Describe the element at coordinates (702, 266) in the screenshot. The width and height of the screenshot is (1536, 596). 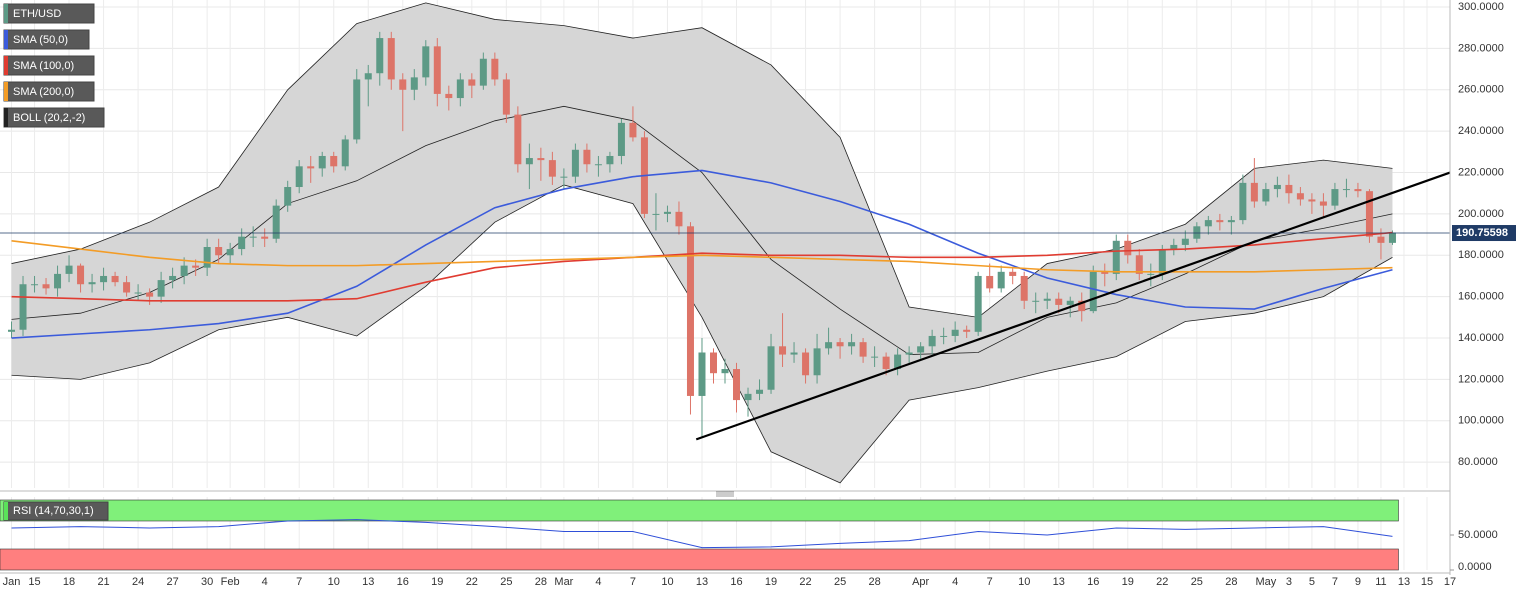
I see `sma-line` at that location.